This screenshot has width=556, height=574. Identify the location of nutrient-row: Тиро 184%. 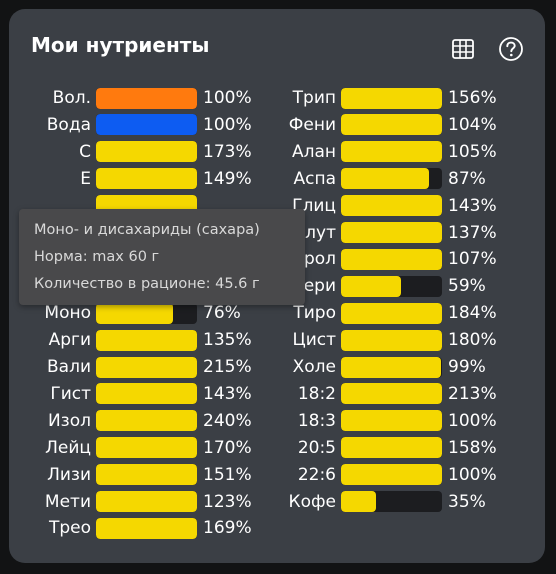
(379, 313).